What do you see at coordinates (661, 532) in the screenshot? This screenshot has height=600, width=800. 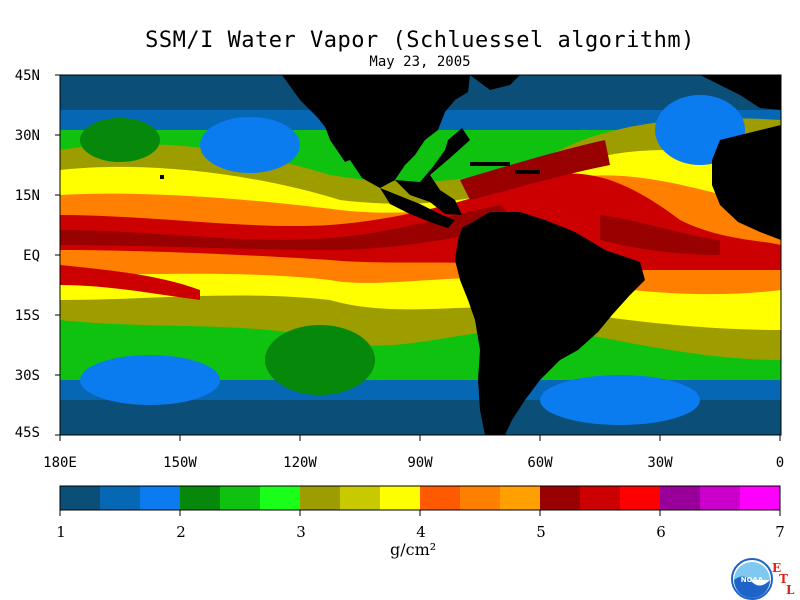 I see `colorbar-tick-label: 6` at bounding box center [661, 532].